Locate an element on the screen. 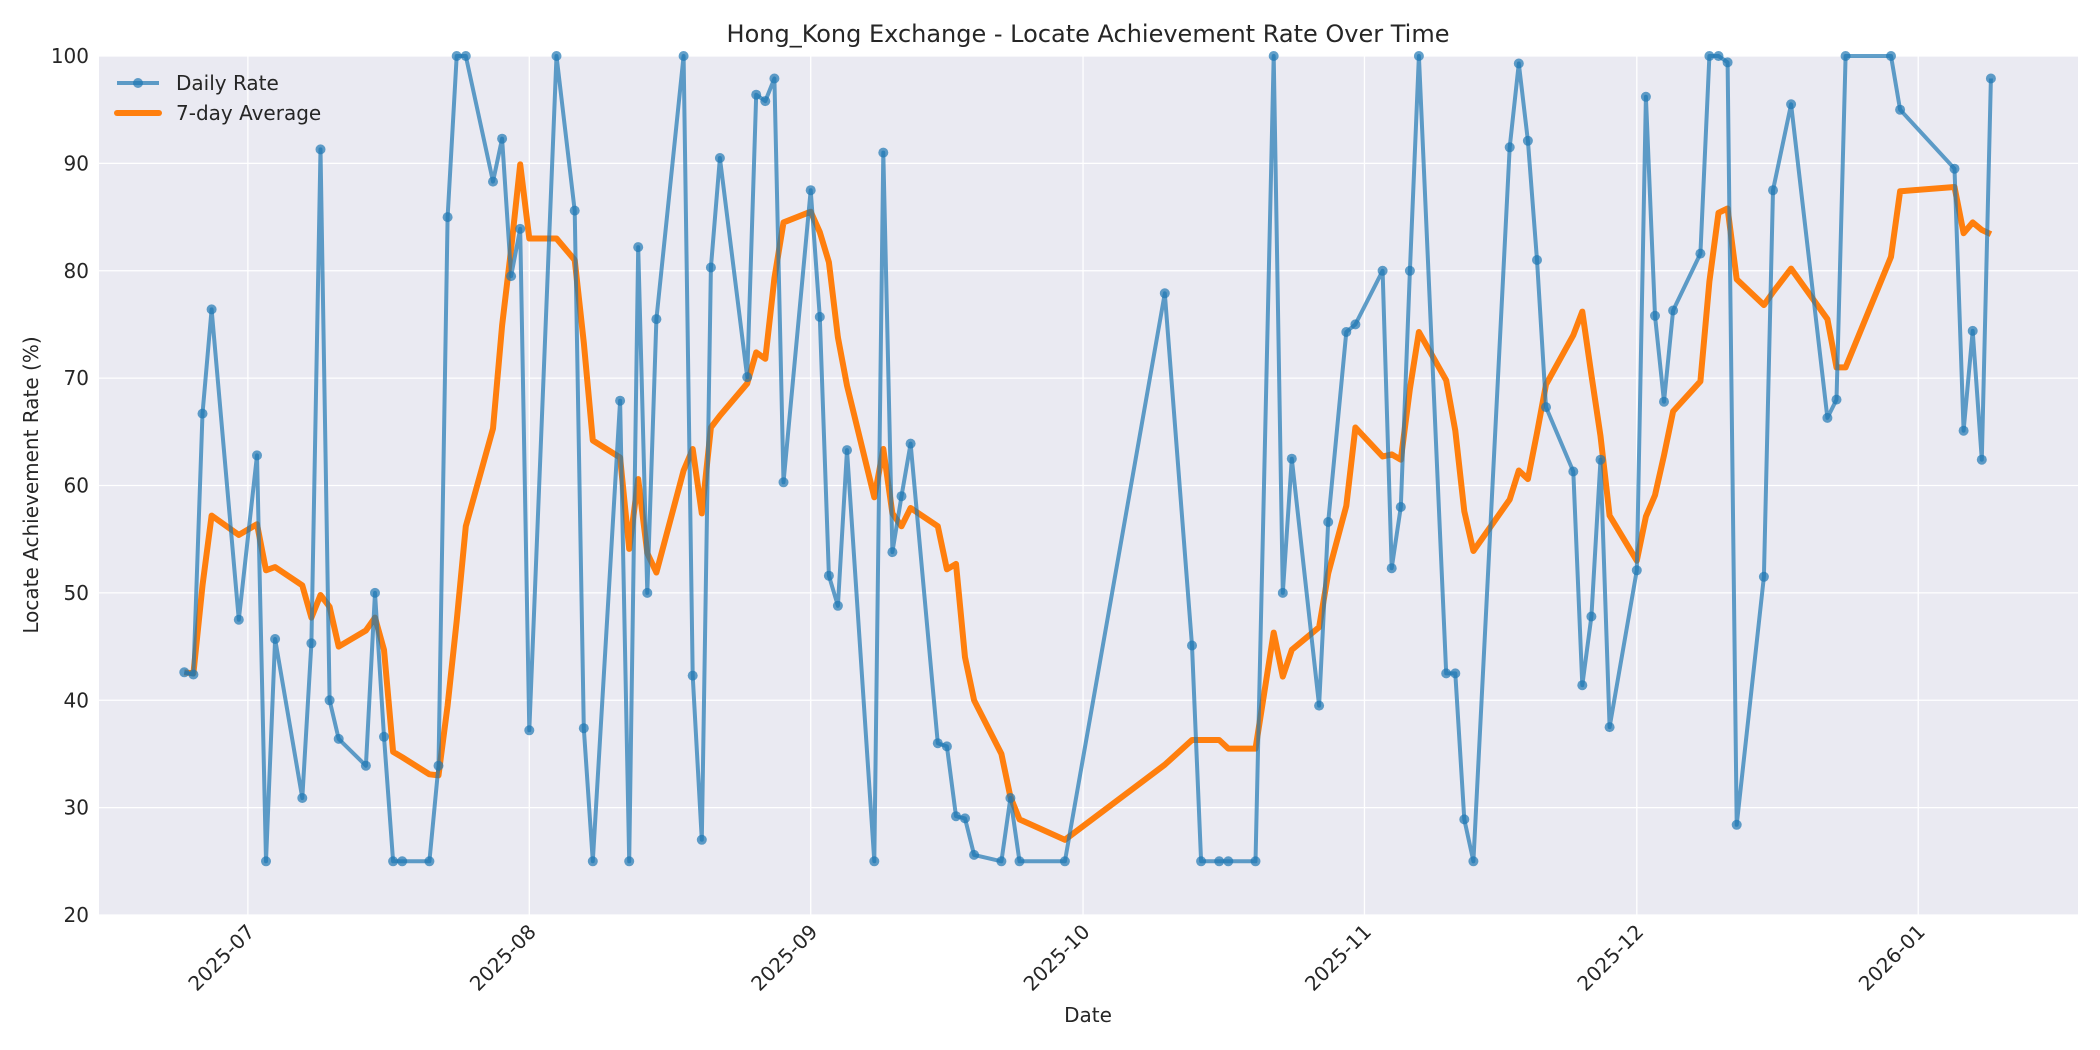 Image resolution: width=2100 pixels, height=1050 pixels. y-axis-ticks: 20 30 40 50 60 70 80 90 100 is located at coordinates (70, 485).